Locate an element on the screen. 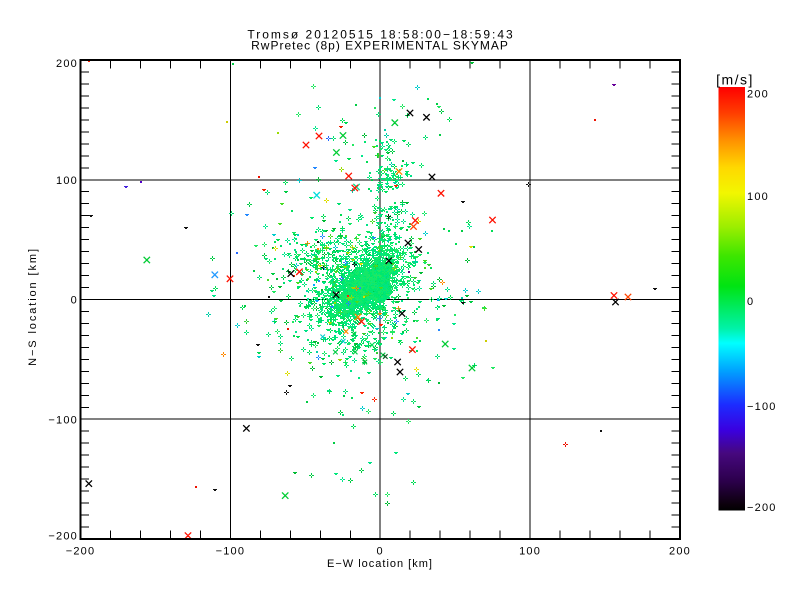  svg-text:RwPretec (8p) EXPERIMENTAL SKY: RwPretec (8p) EXPERIMENTAL SKYMAP is located at coordinates (380, 45).